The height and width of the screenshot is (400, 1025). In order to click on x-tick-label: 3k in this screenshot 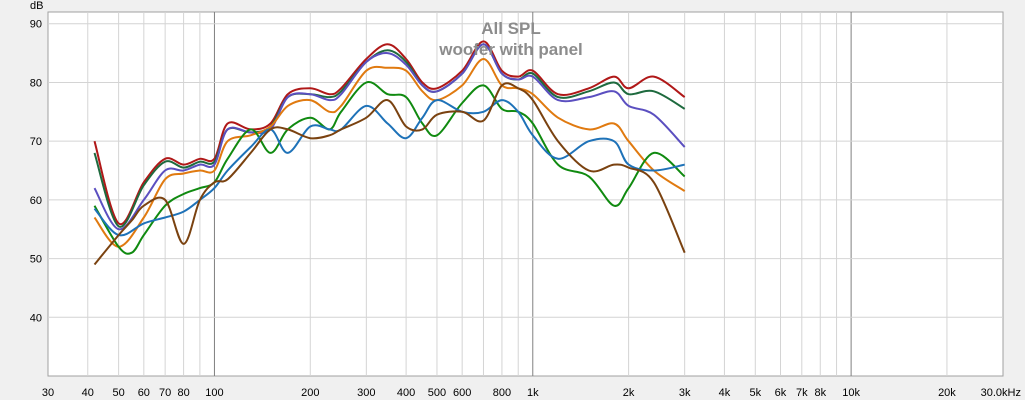, I will do `click(685, 393)`.